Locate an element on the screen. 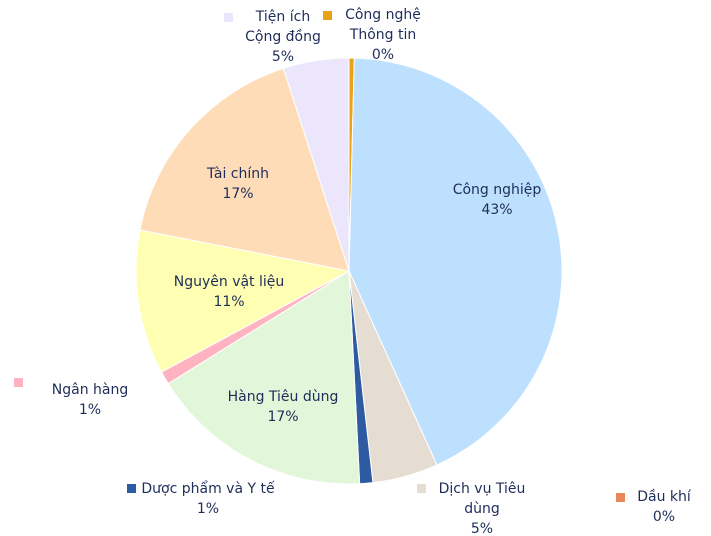  category-name: Dầu khí is located at coordinates (664, 497).